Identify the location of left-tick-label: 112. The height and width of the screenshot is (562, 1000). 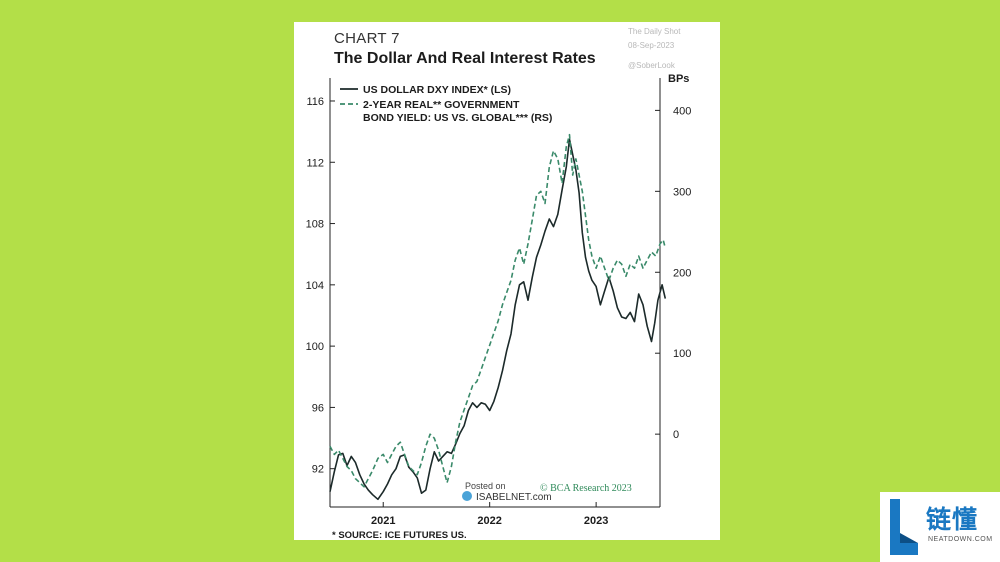
(315, 163).